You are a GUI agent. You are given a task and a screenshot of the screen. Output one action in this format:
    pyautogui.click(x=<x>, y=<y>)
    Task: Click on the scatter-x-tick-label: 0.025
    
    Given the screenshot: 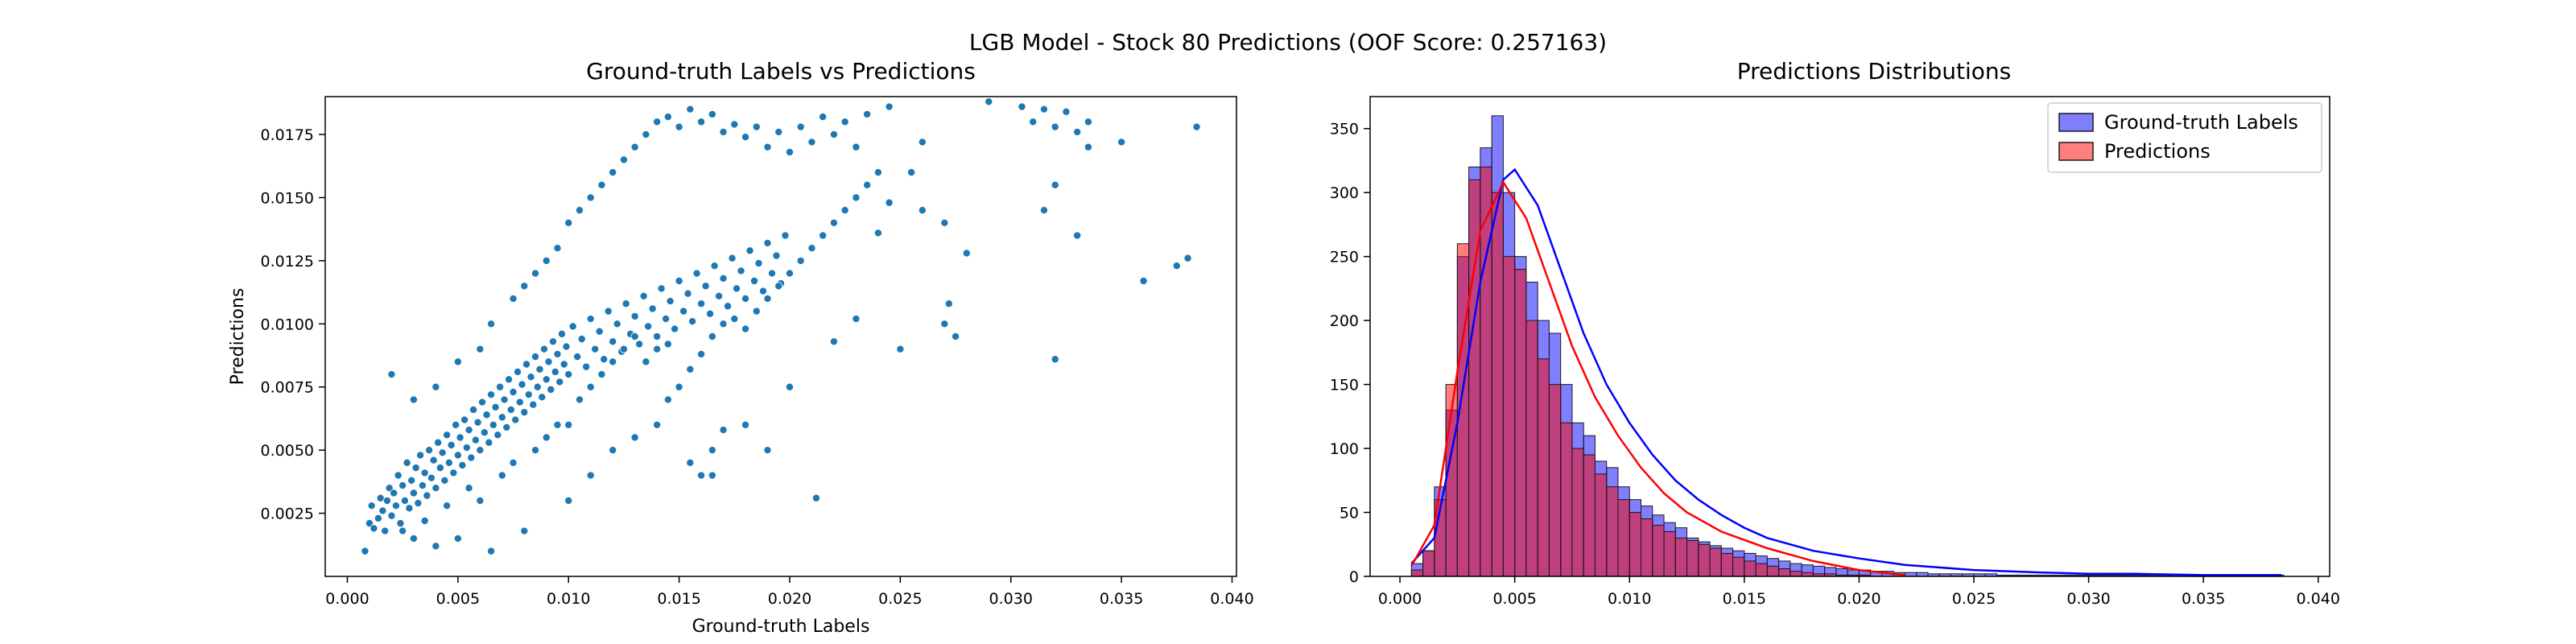 What is the action you would take?
    pyautogui.click(x=900, y=599)
    